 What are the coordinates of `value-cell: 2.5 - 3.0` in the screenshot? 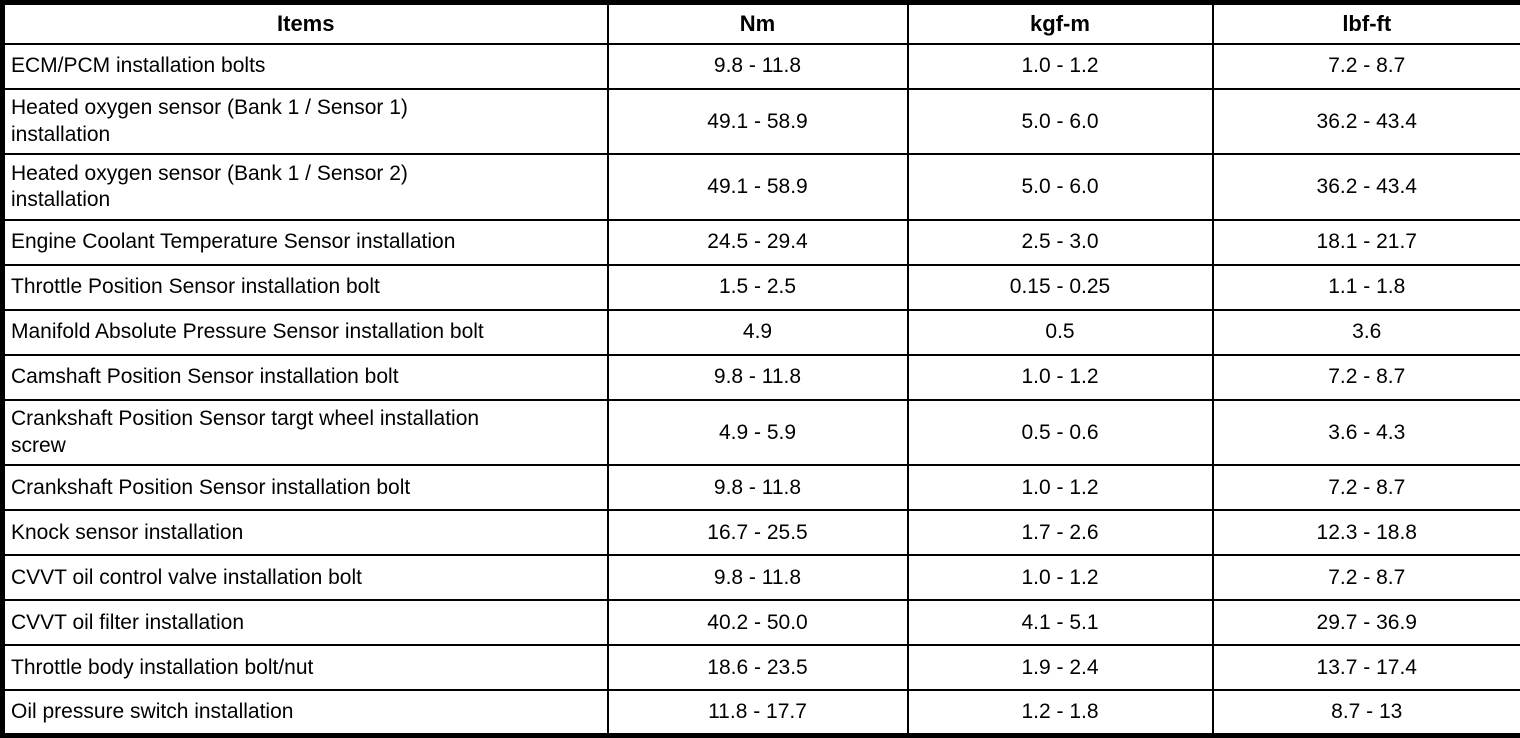 It's located at (1060, 242).